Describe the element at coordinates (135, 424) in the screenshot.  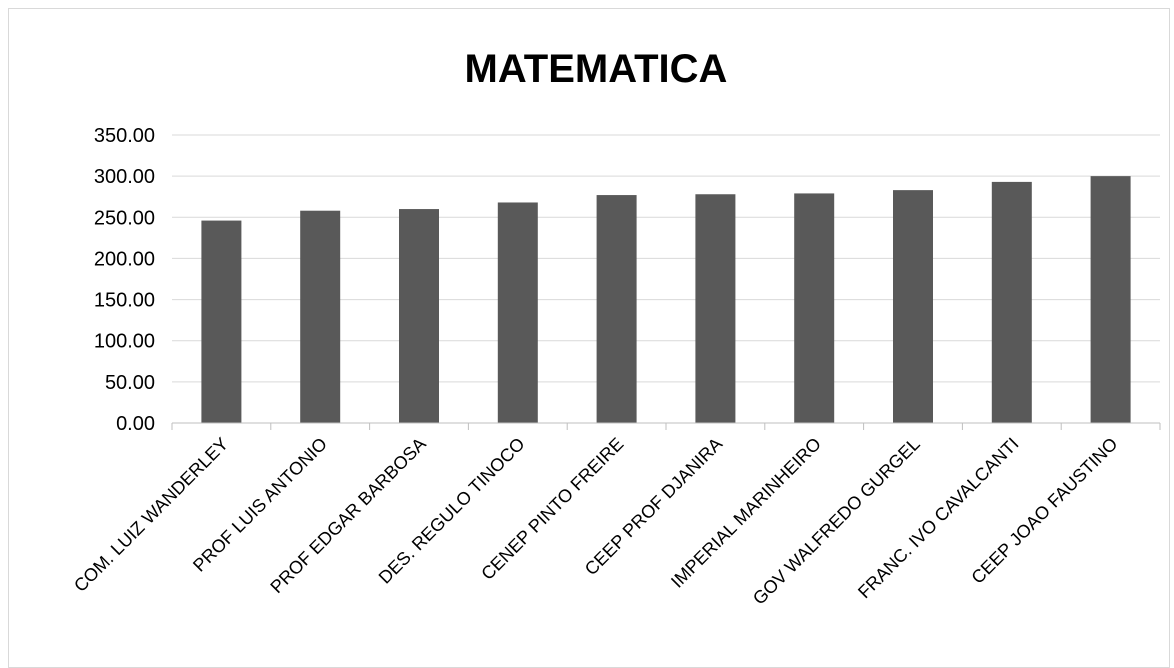
I see `y-tick-label: 0.00` at that location.